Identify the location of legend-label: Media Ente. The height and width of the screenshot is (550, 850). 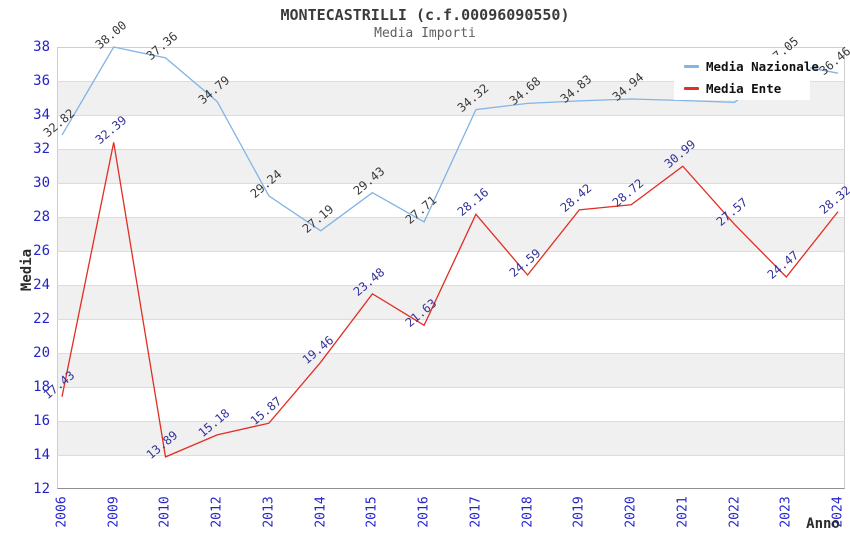
(744, 88).